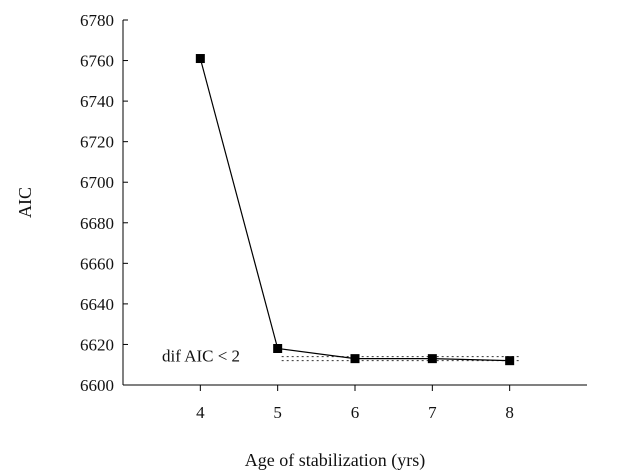 This screenshot has width=617, height=471. What do you see at coordinates (97, 182) in the screenshot?
I see `y-tick-label: 6700` at bounding box center [97, 182].